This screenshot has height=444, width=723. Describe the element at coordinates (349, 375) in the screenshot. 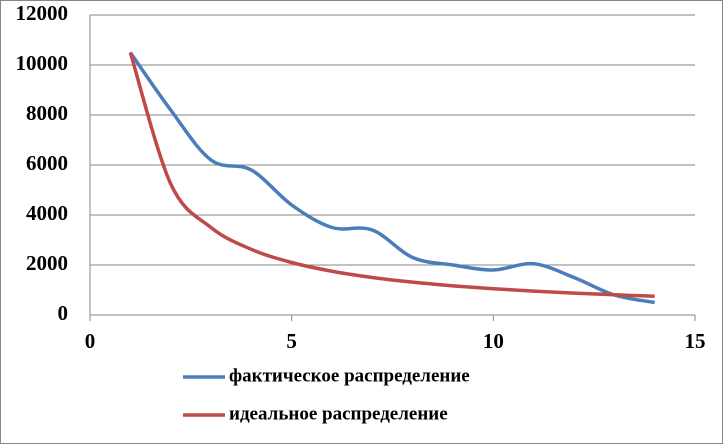

I see `legend-label: фактическое распределение` at that location.